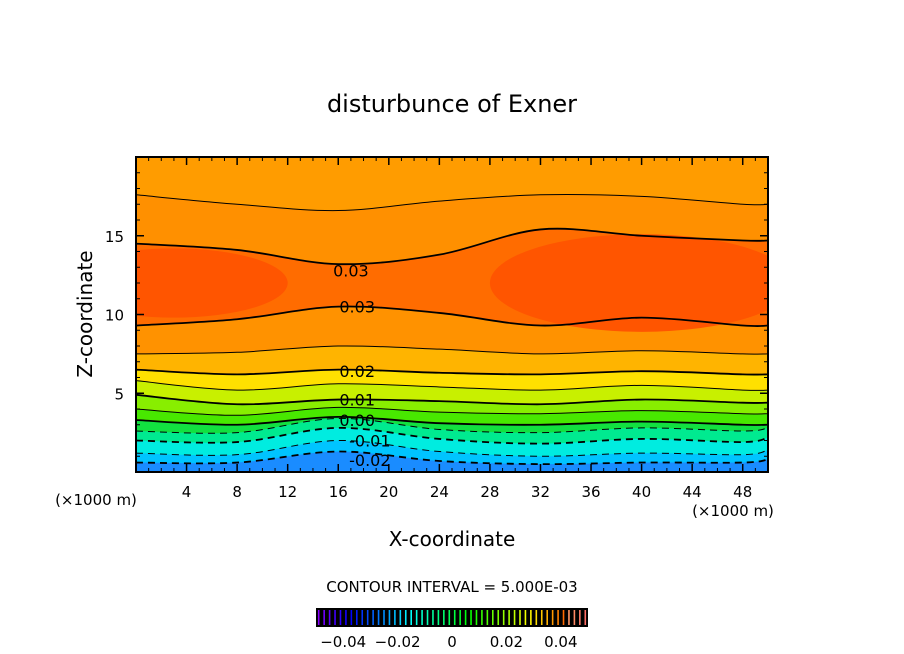 The image size is (904, 654). Describe the element at coordinates (287, 492) in the screenshot. I see `x-tick-label: 12` at that location.